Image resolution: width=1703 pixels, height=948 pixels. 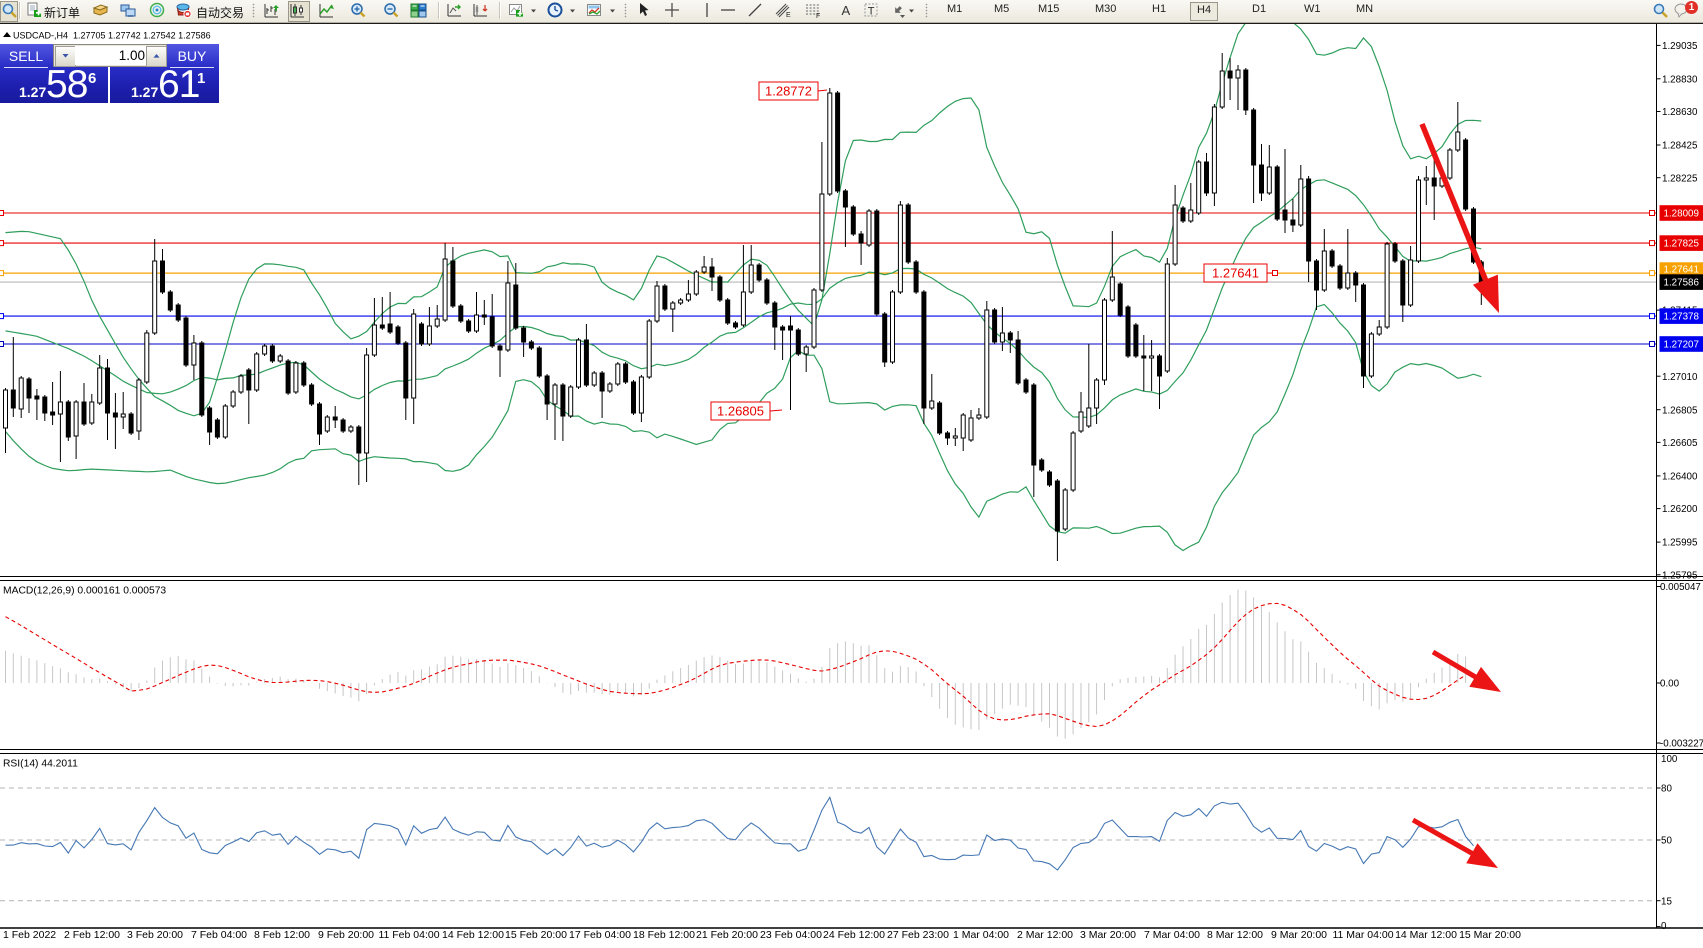 I want to click on svg-text: 11 Feb 04:00, so click(x=408, y=935).